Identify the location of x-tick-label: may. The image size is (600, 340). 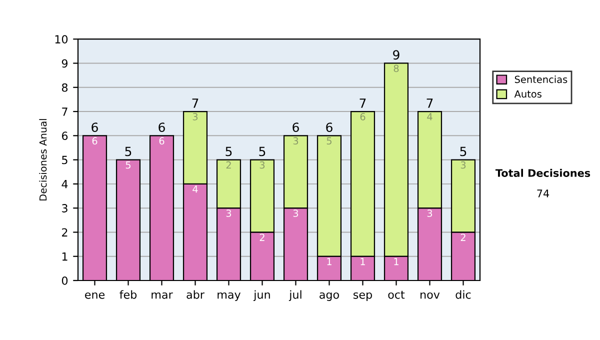
(229, 296).